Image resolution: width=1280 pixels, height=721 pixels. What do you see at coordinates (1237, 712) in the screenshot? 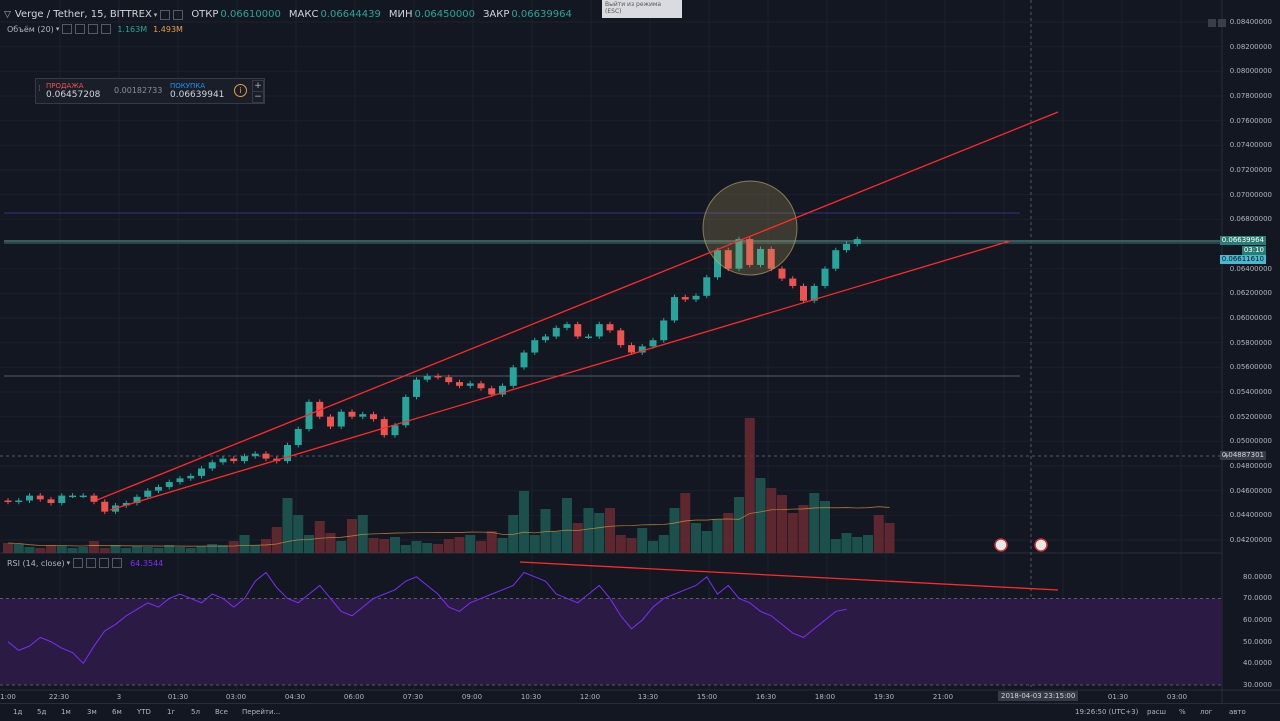
I see `scale-option-button: авто` at bounding box center [1237, 712].